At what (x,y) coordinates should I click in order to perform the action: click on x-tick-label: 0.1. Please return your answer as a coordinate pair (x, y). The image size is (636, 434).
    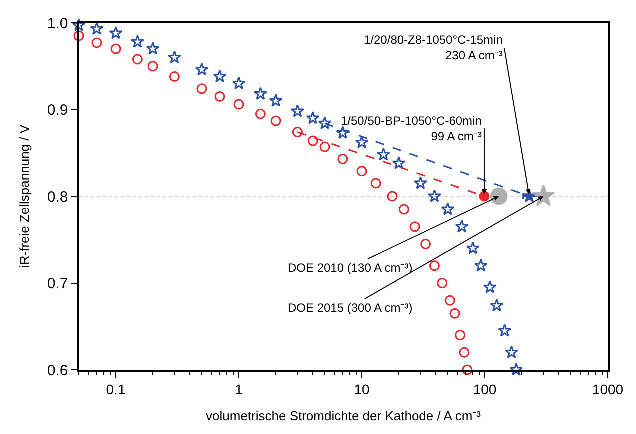
    Looking at the image, I should click on (116, 390).